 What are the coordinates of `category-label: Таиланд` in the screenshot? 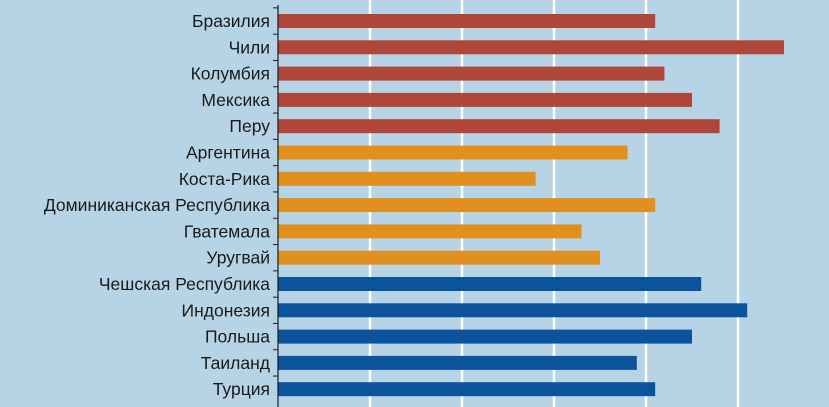 It's located at (235, 363).